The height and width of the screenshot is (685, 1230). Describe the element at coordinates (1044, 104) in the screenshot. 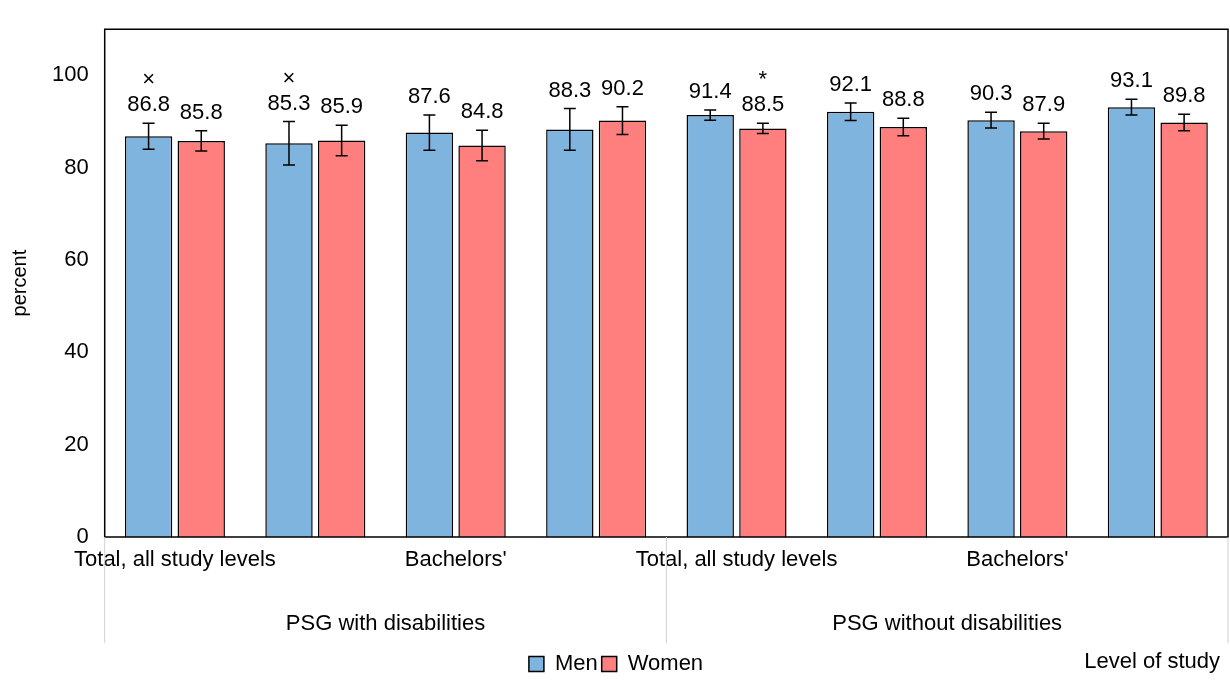

I see `data-label: 87.9` at that location.